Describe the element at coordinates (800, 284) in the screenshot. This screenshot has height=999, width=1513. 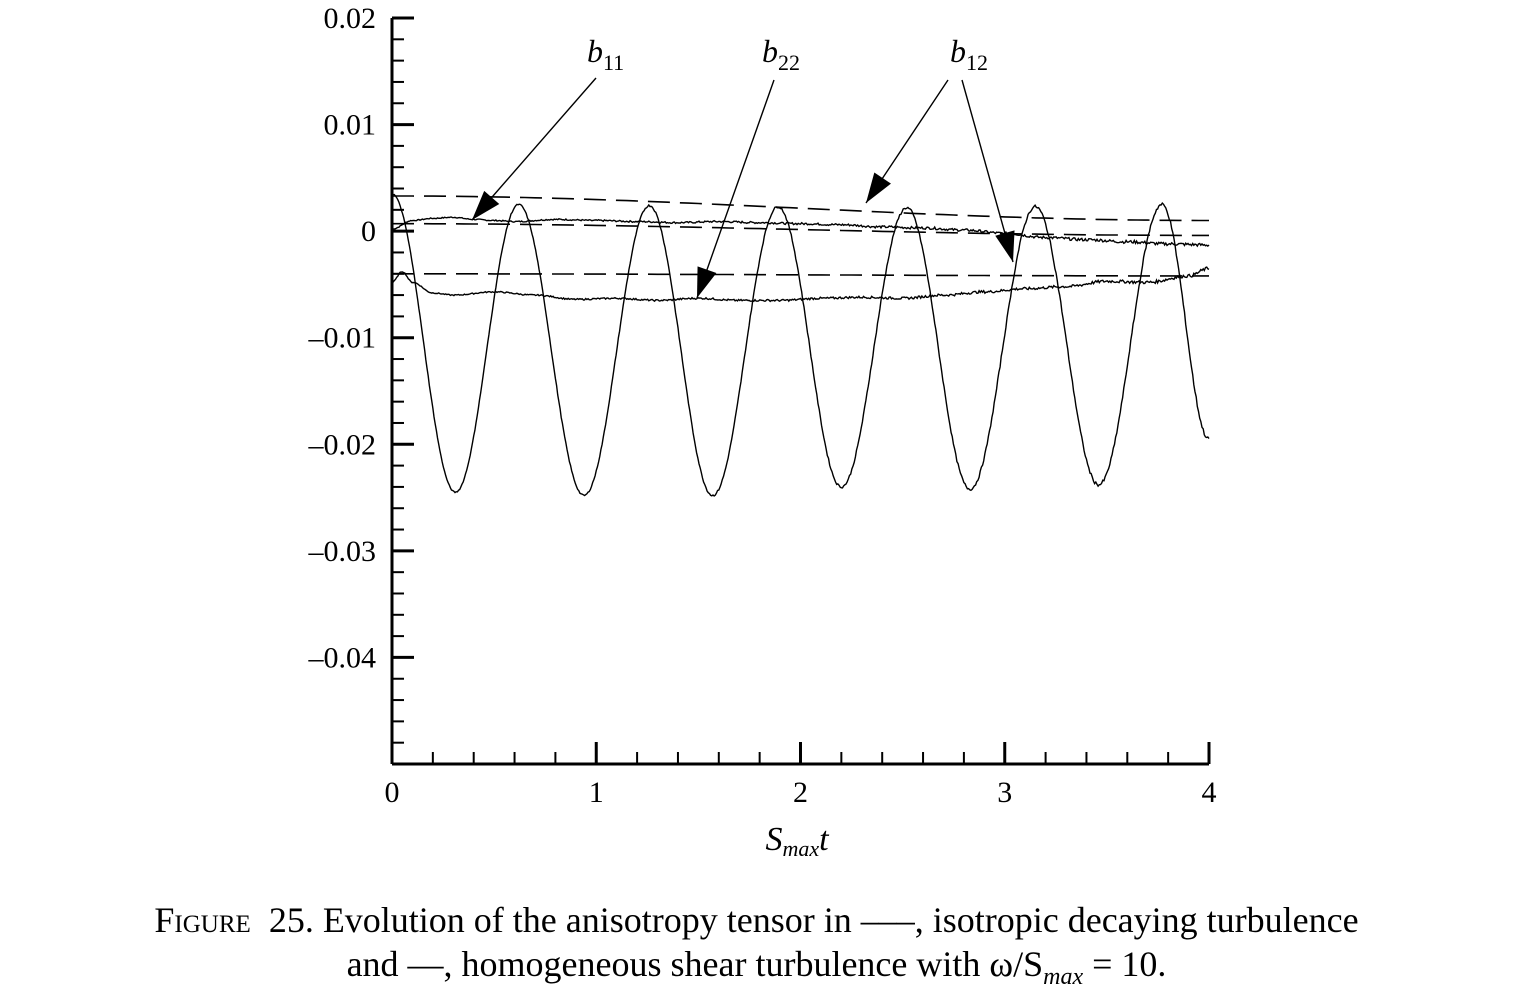
I see `series-line-b22_shear` at that location.